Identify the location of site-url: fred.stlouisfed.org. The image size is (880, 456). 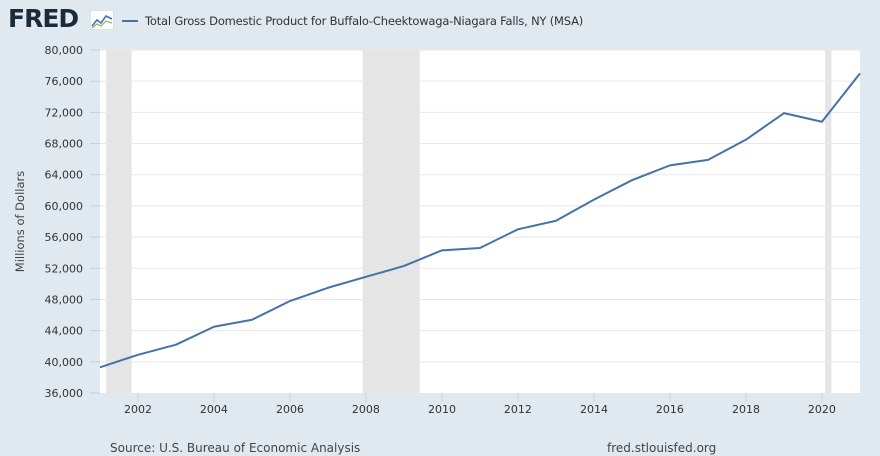
(662, 448).